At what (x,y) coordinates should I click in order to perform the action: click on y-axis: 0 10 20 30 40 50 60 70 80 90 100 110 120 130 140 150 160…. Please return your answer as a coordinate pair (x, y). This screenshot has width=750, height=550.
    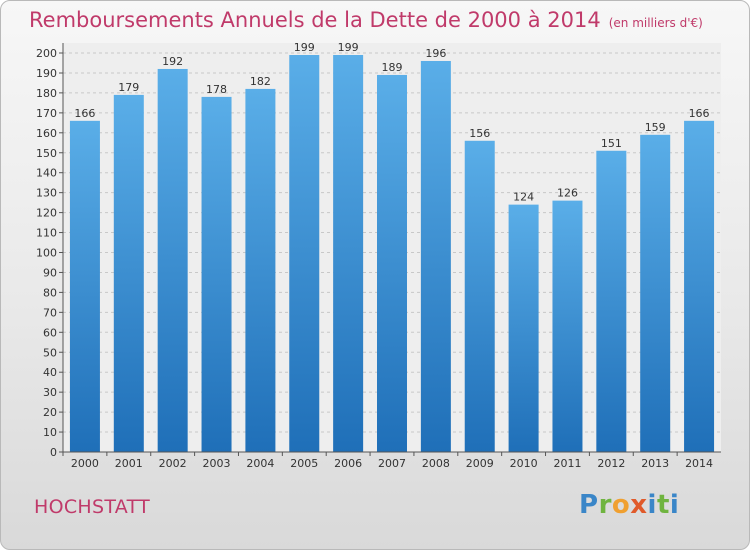
    Looking at the image, I should click on (50, 251).